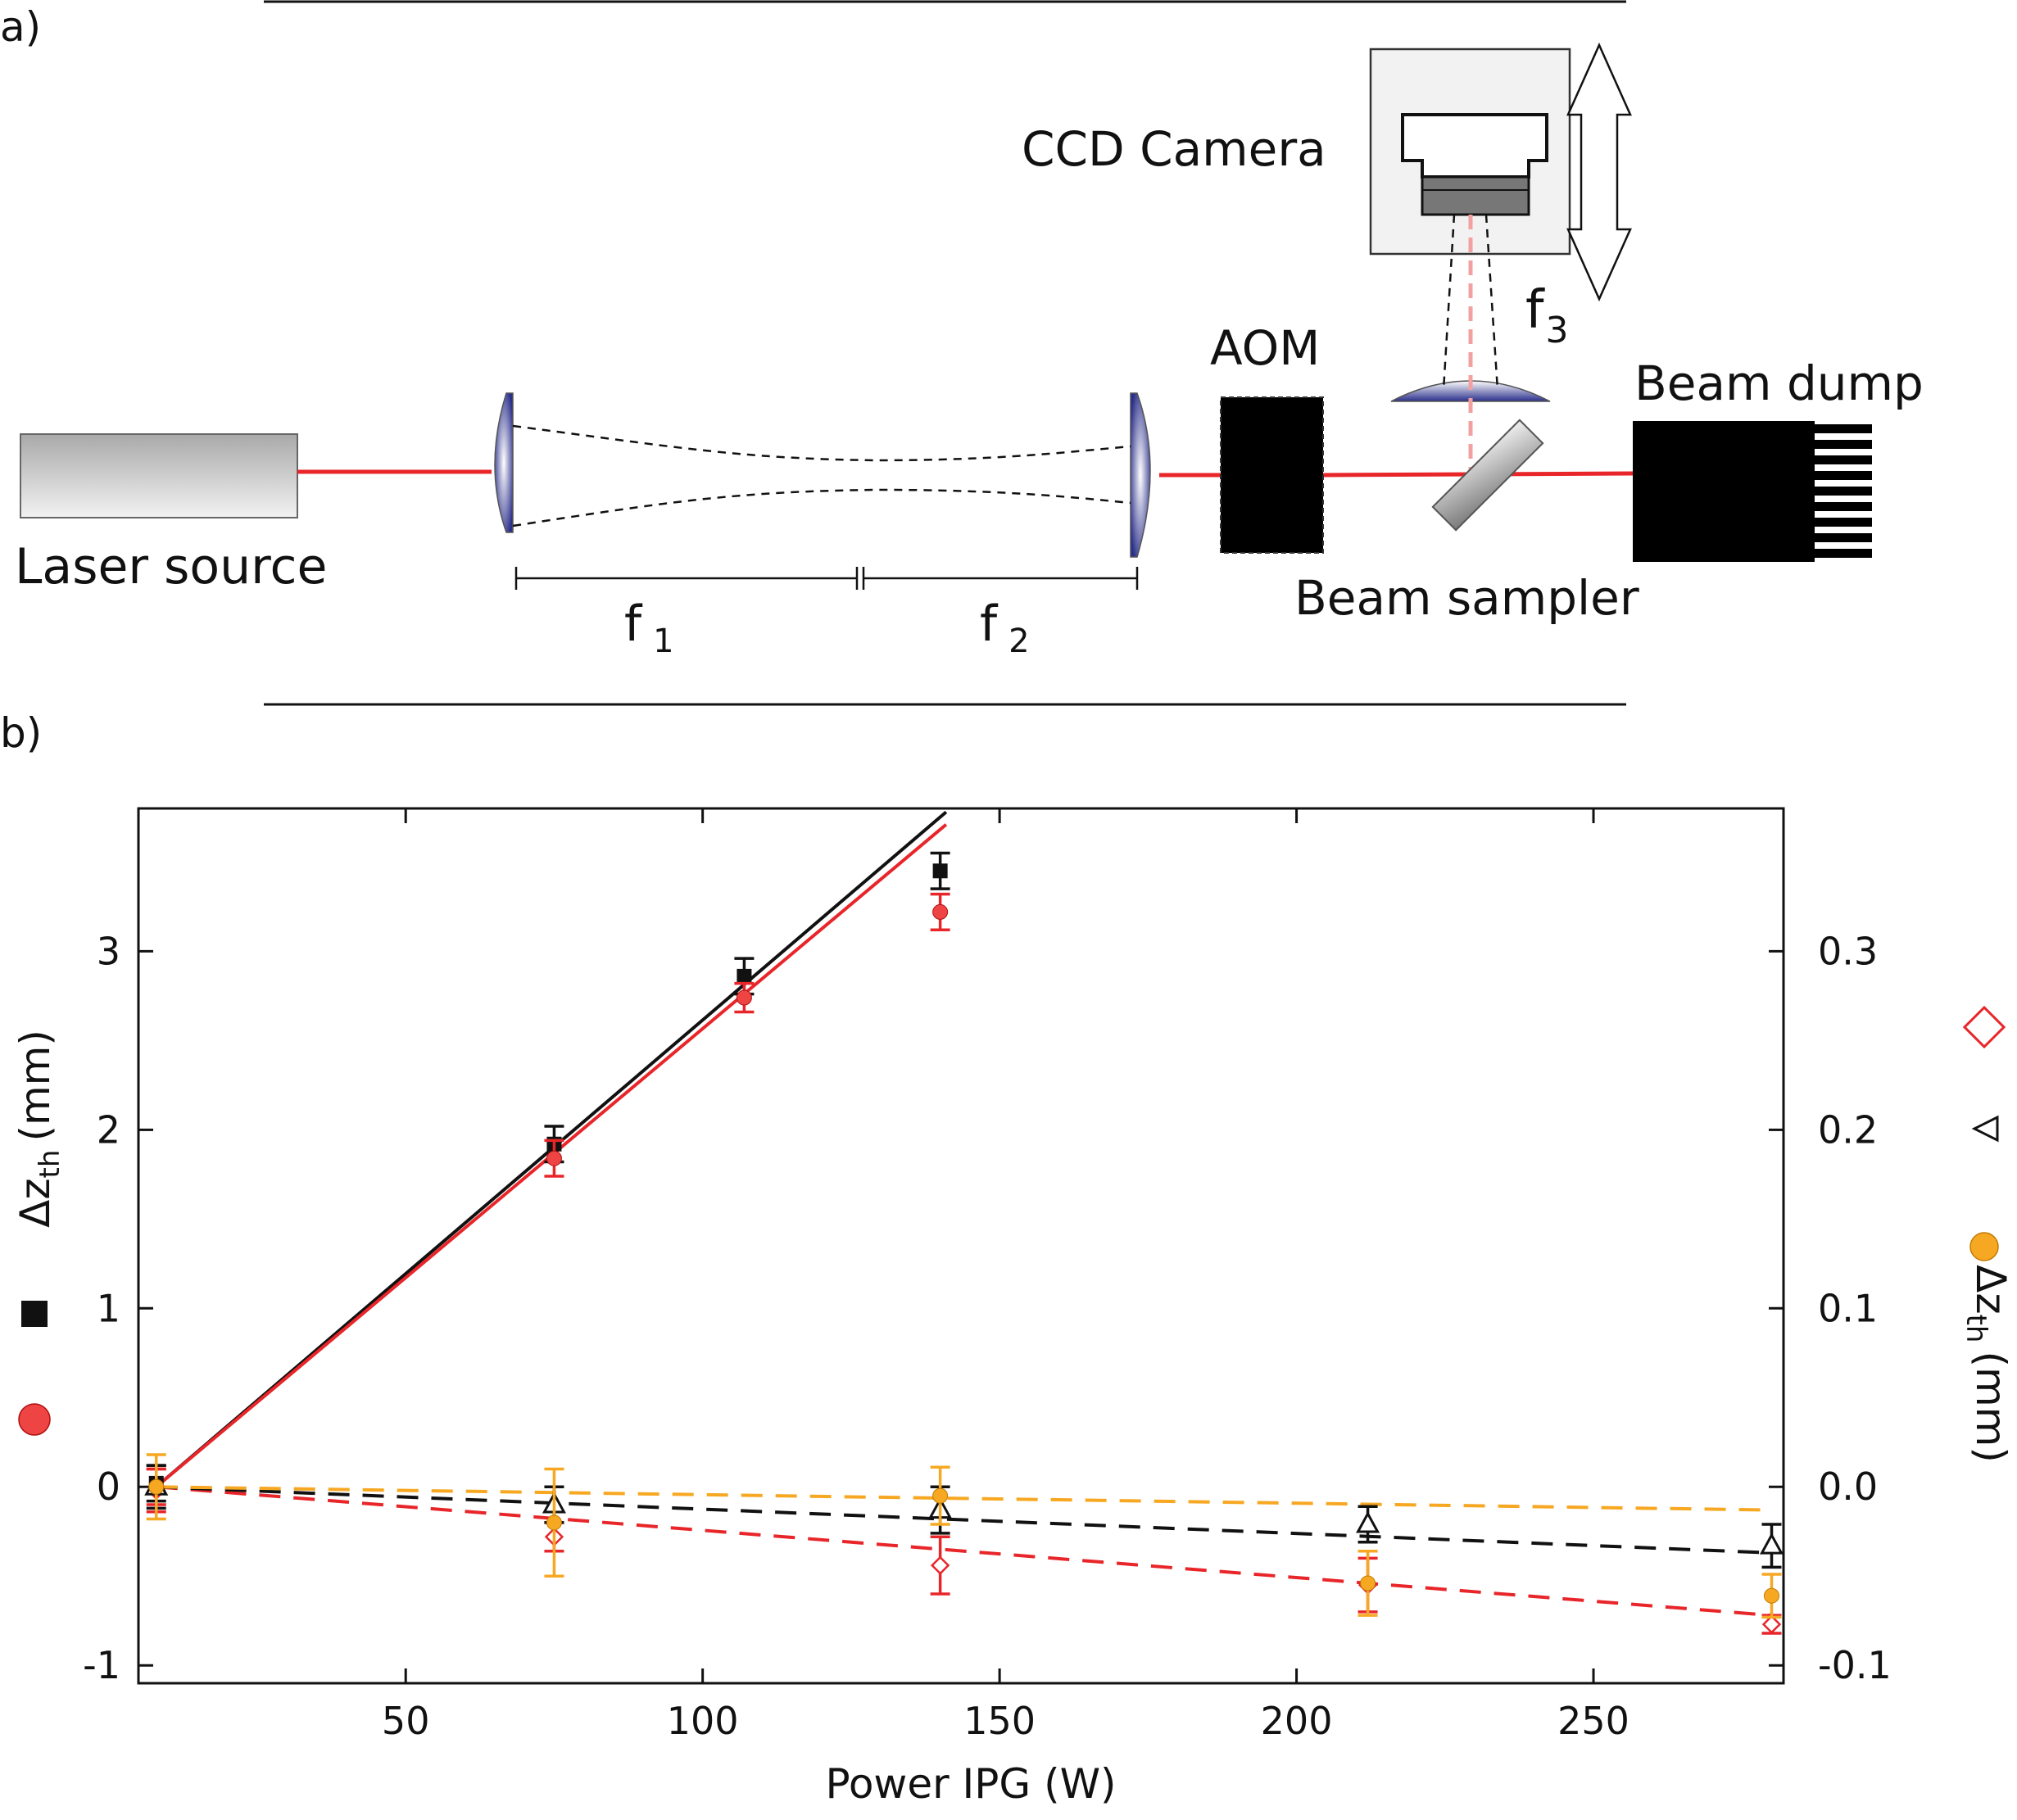 The width and height of the screenshot is (2017, 1820). What do you see at coordinates (1848, 1308) in the screenshot?
I see `y-right-tick-label: 0.1` at bounding box center [1848, 1308].